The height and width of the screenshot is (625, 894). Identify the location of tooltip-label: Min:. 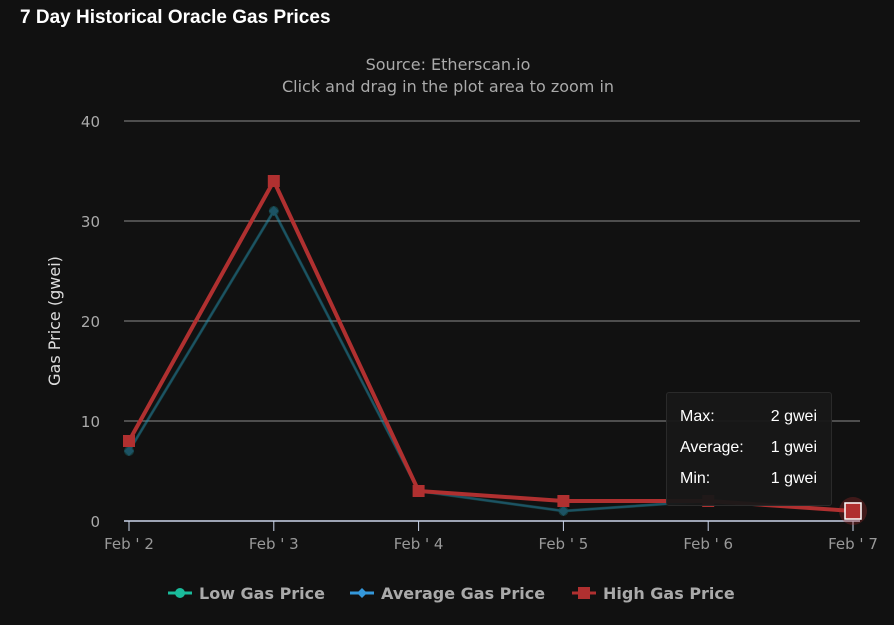
(695, 478).